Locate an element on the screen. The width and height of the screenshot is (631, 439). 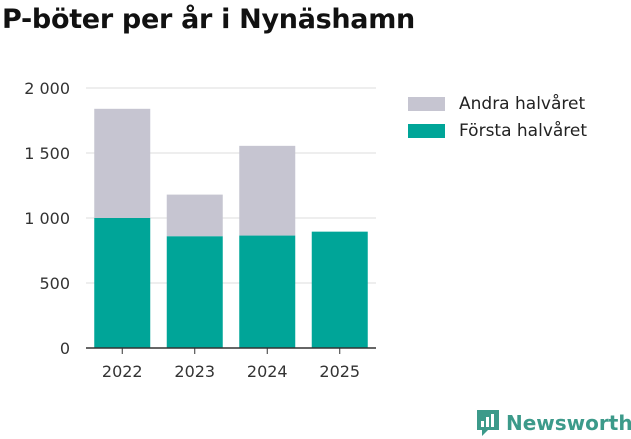
x-tick-label: 2024 is located at coordinates (267, 371).